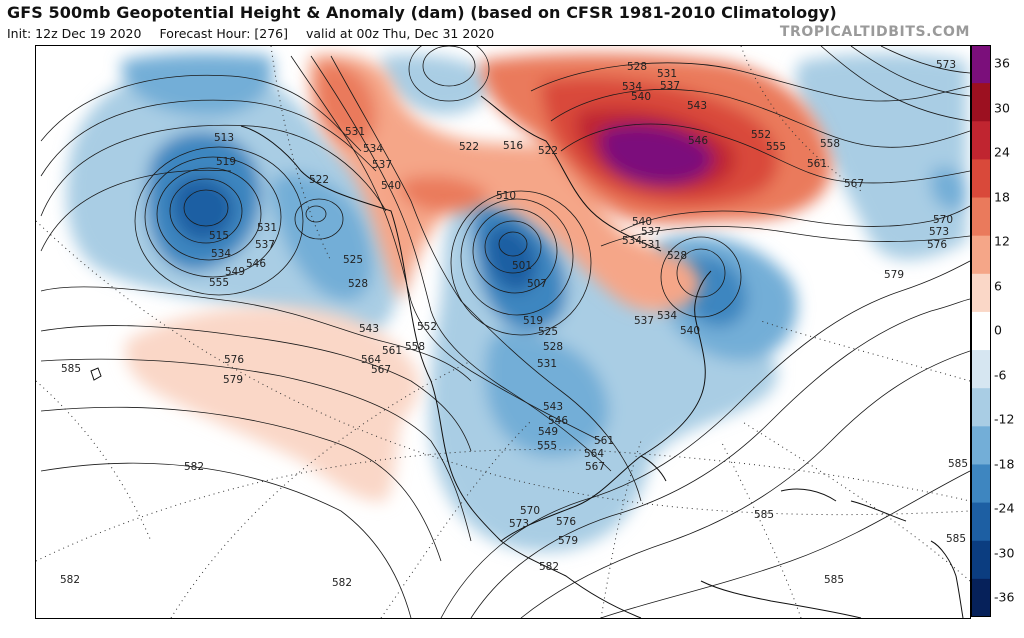  Describe the element at coordinates (537, 284) in the screenshot. I see `contour-label: 507` at that location.